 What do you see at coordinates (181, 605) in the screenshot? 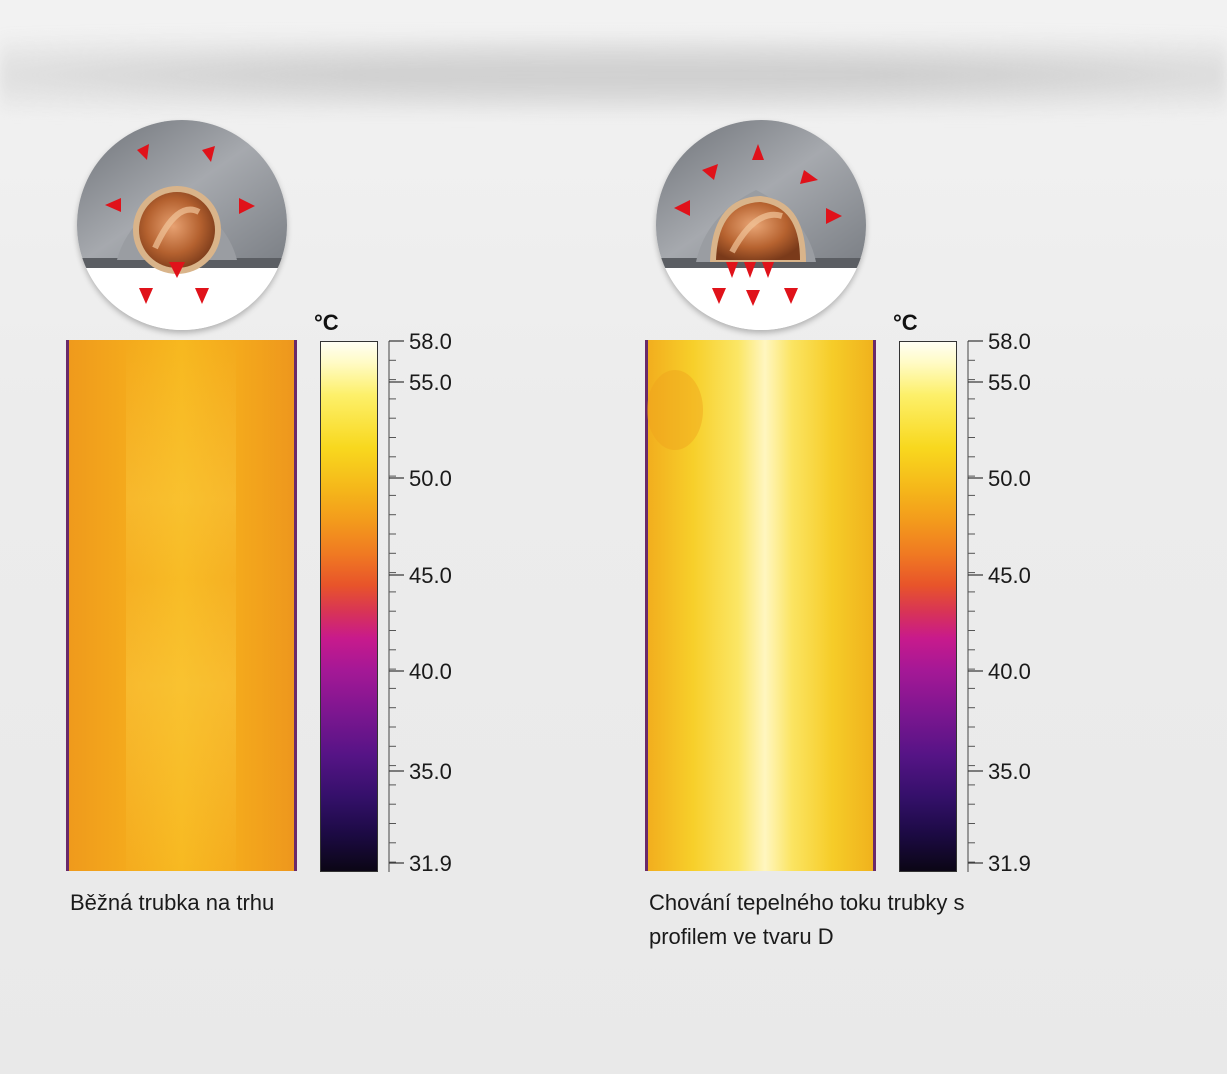
I see `thermal-image-standard` at bounding box center [181, 605].